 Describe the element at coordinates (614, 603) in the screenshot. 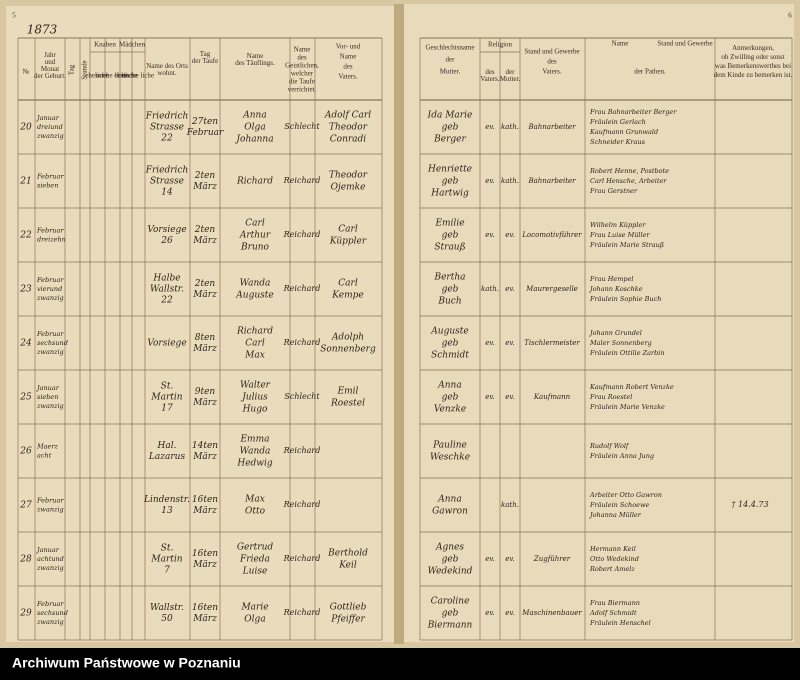

I see `sponsor: Frau Biermann` at that location.